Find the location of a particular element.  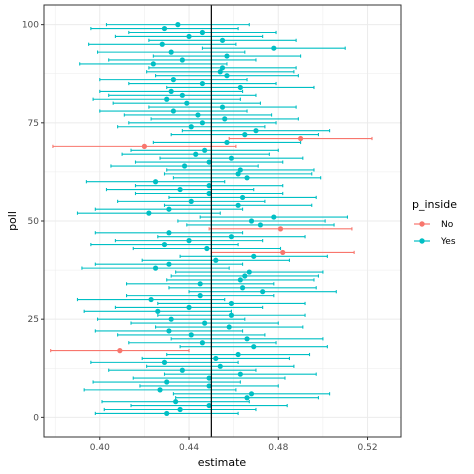

y-tick-label: 75 is located at coordinates (33, 124).